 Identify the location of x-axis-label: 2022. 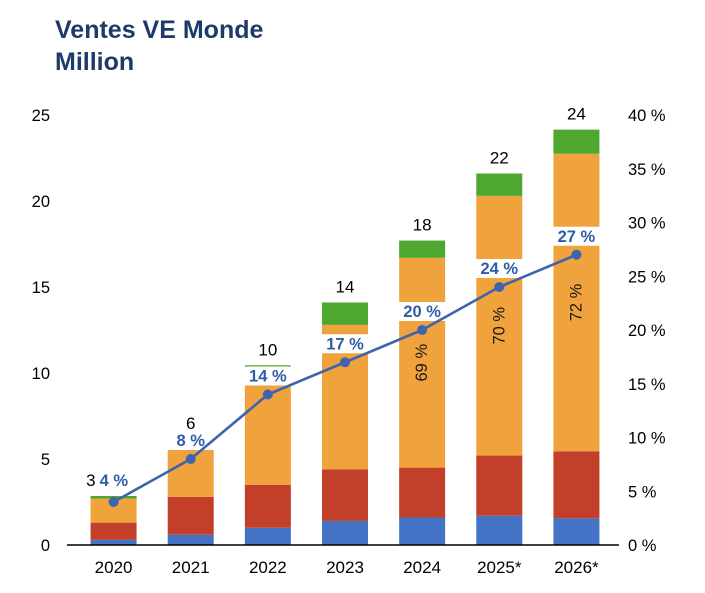
(268, 567).